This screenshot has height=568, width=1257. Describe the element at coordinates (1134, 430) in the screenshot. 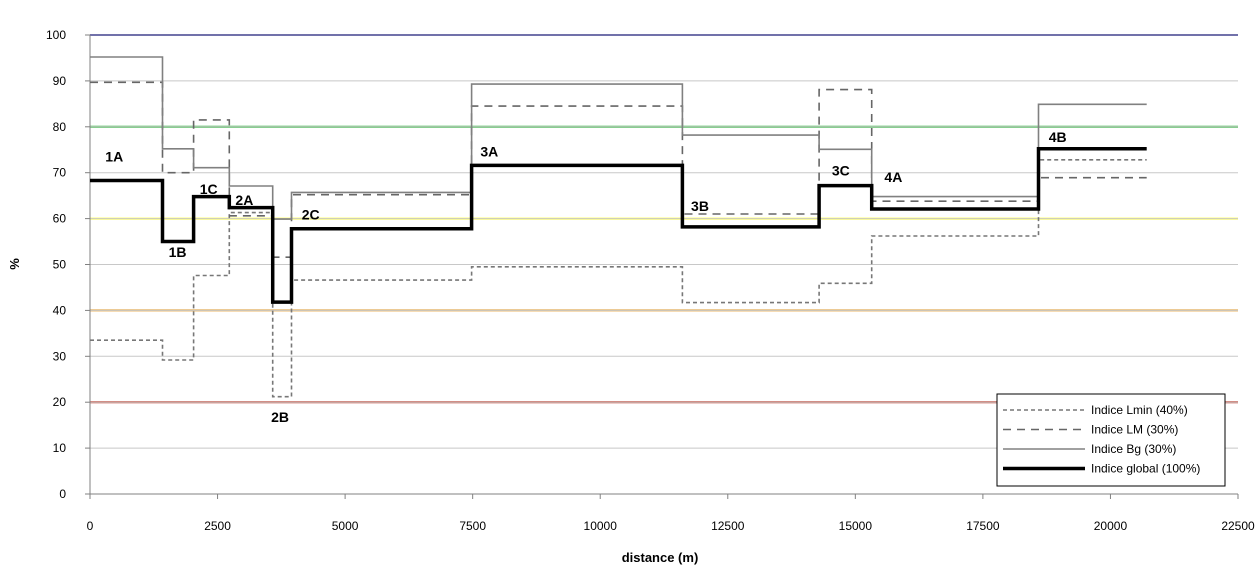

I see `legend-label: Indice LM (30%)` at that location.